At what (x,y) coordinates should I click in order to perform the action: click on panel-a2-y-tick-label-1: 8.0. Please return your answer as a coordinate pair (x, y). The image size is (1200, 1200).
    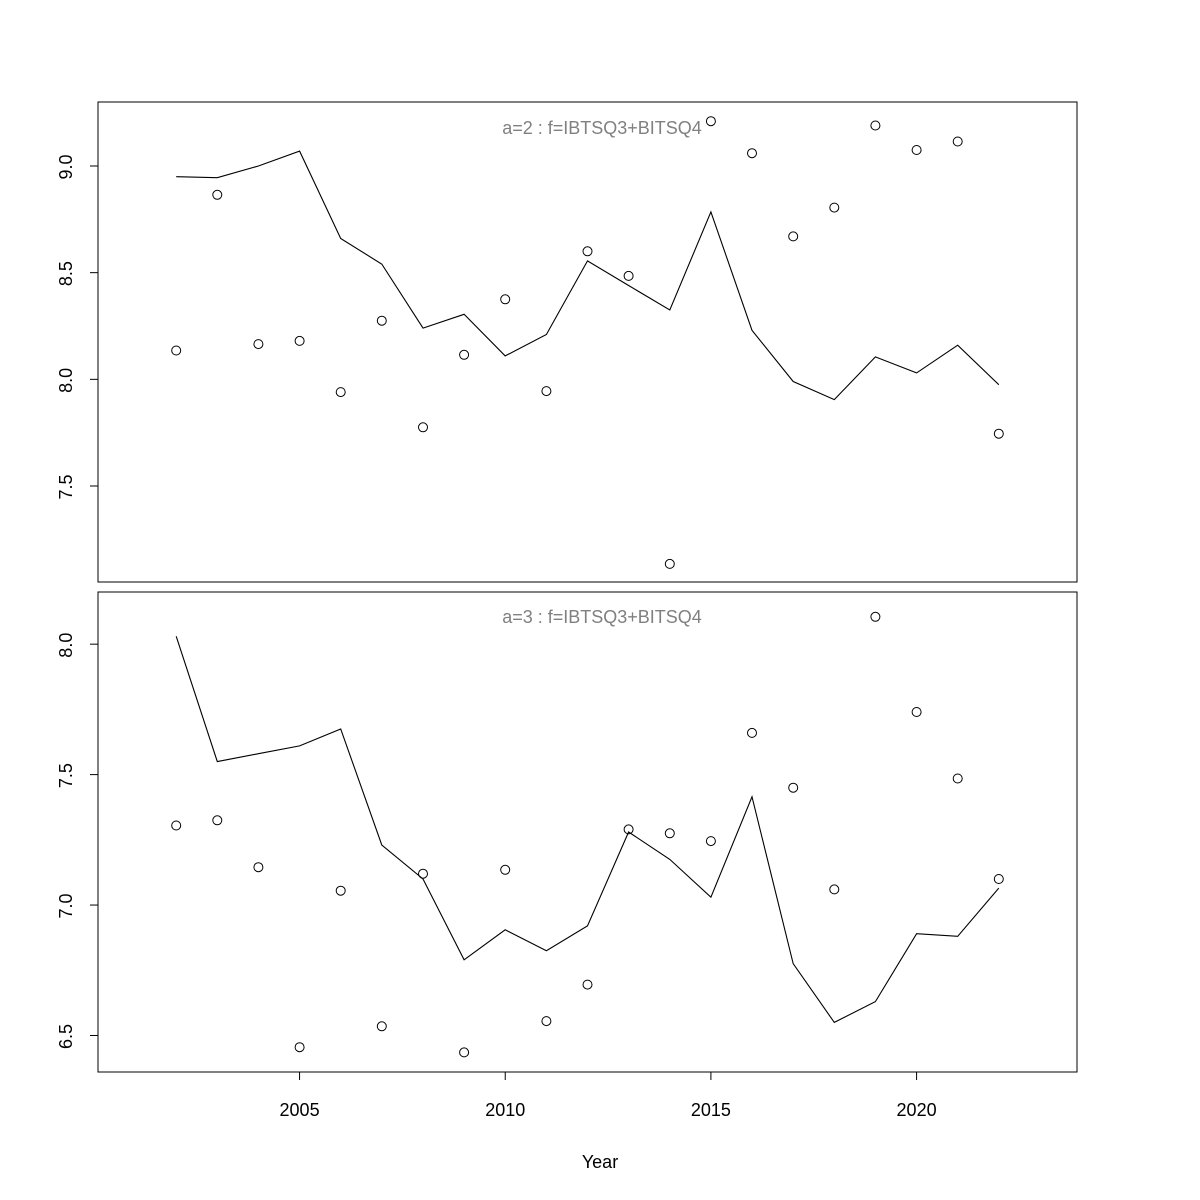
    Looking at the image, I should click on (66, 380).